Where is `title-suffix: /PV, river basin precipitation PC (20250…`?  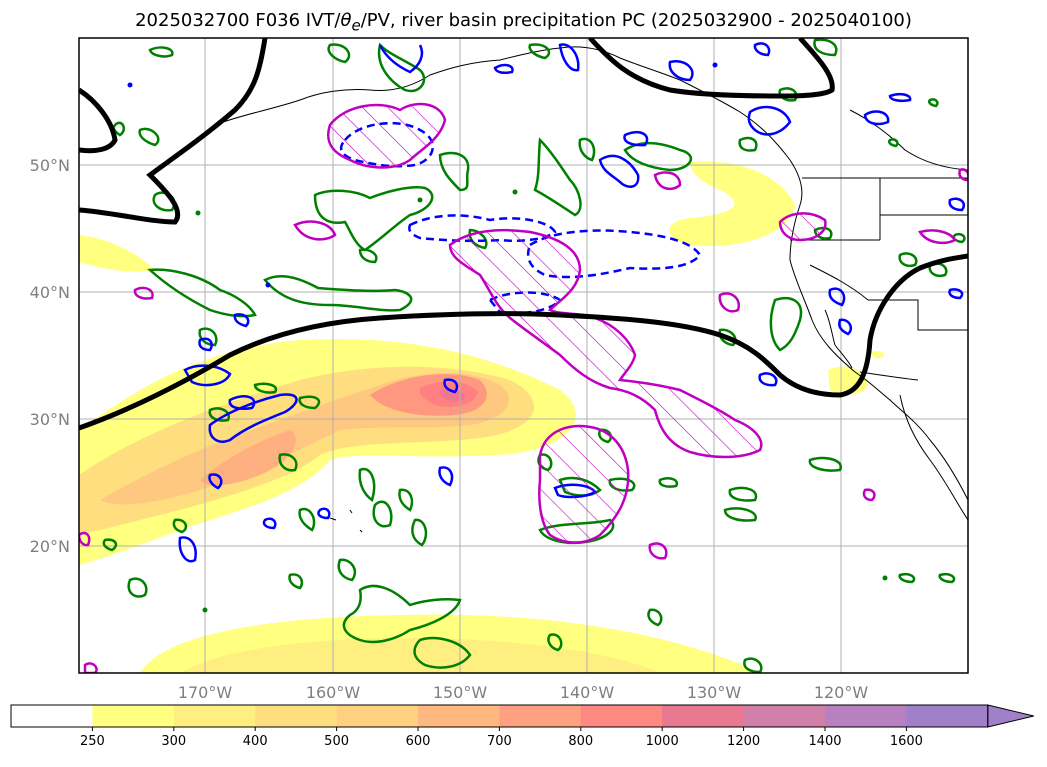
title-suffix: /PV, river basin precipitation PC (20250… is located at coordinates (636, 20).